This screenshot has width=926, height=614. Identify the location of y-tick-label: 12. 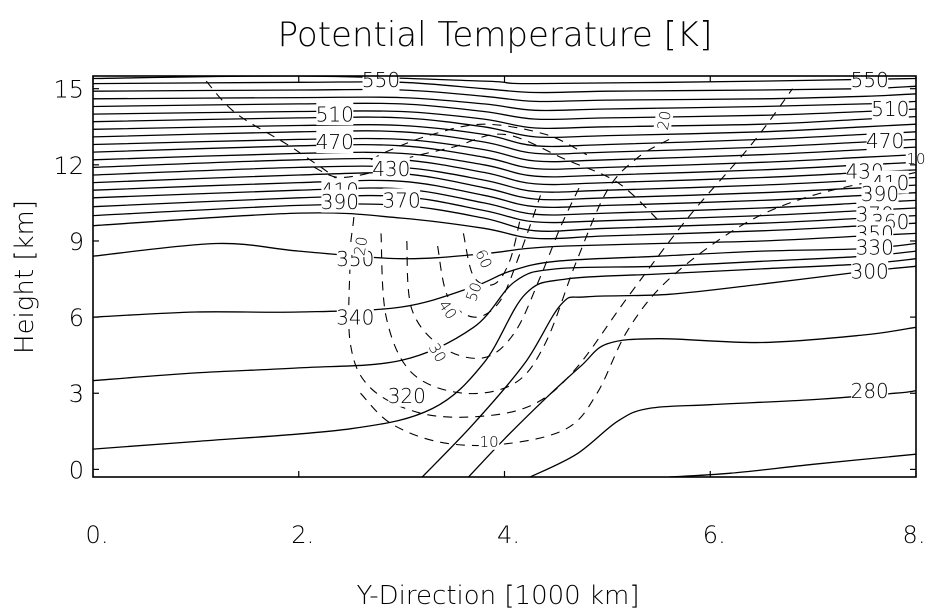
(68, 166).